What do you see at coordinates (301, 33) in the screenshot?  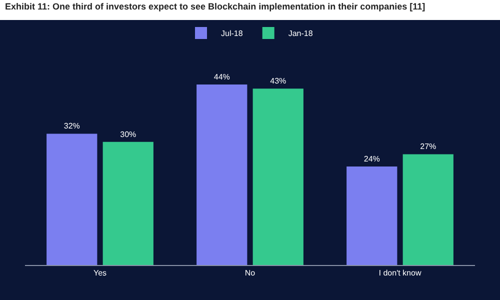 I see `legend-label: Jan-18` at bounding box center [301, 33].